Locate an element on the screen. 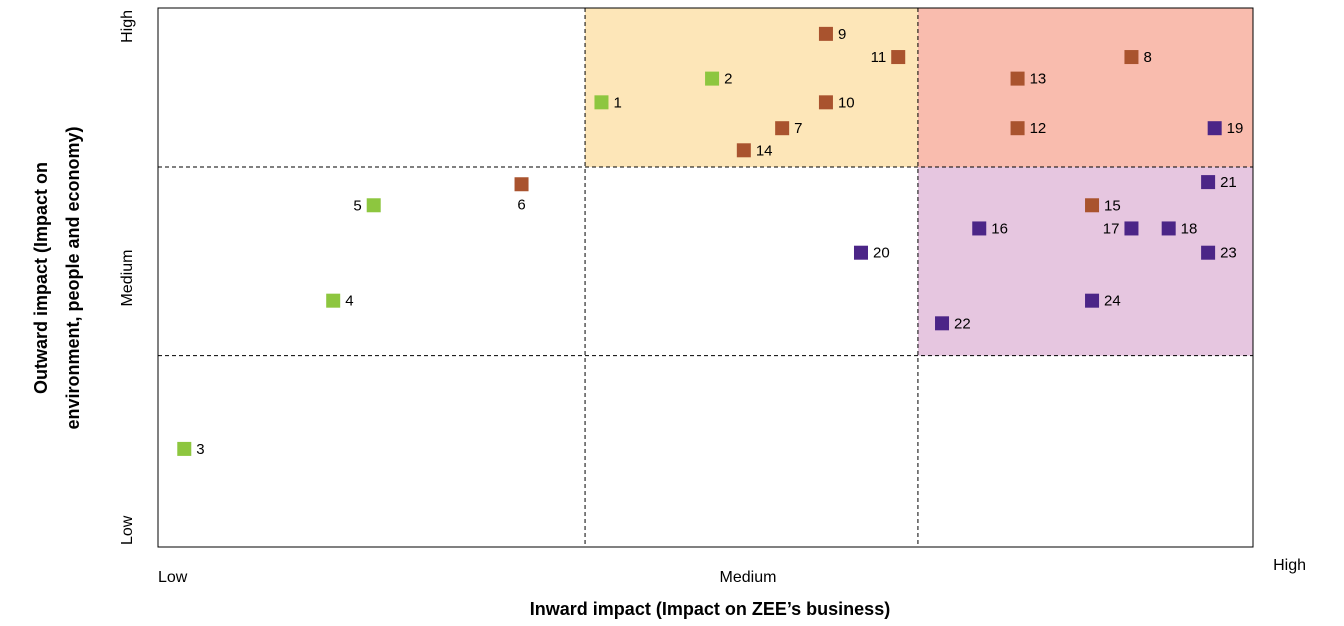  y-tick-label-low: Low is located at coordinates (127, 530).